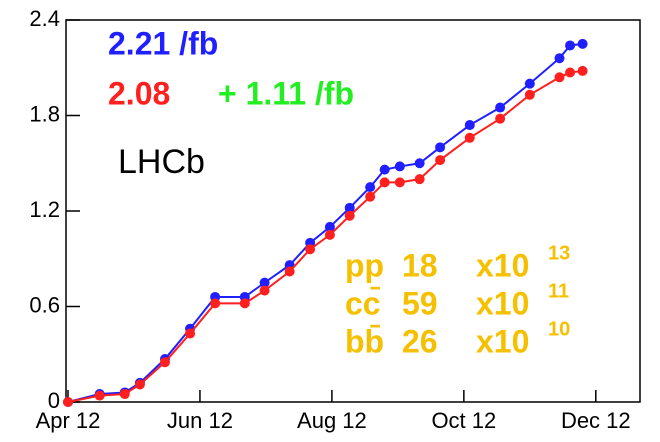 This screenshot has height=442, width=660. I want to click on x-tick-label: Aug 12, so click(332, 420).